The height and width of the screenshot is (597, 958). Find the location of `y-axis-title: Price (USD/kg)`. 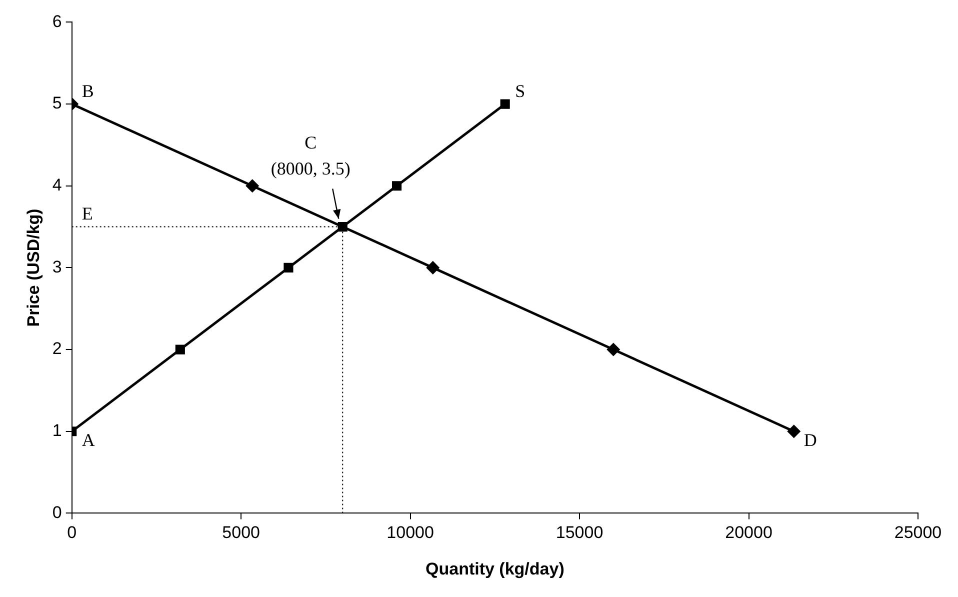

y-axis-title: Price (USD/kg) is located at coordinates (33, 267).